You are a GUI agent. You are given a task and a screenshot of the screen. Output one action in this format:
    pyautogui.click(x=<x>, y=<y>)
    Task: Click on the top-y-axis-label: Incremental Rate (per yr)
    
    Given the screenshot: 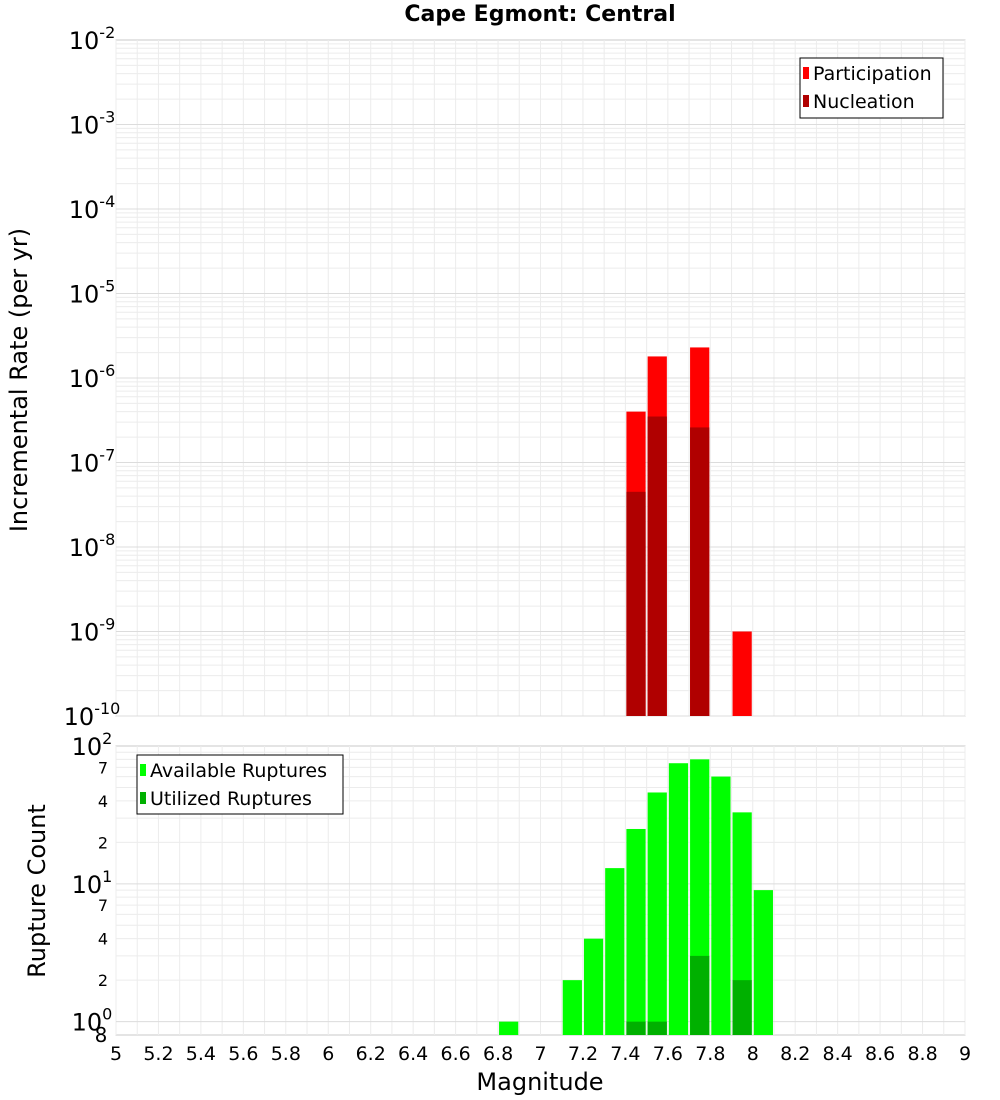 What is the action you would take?
    pyautogui.click(x=19, y=380)
    